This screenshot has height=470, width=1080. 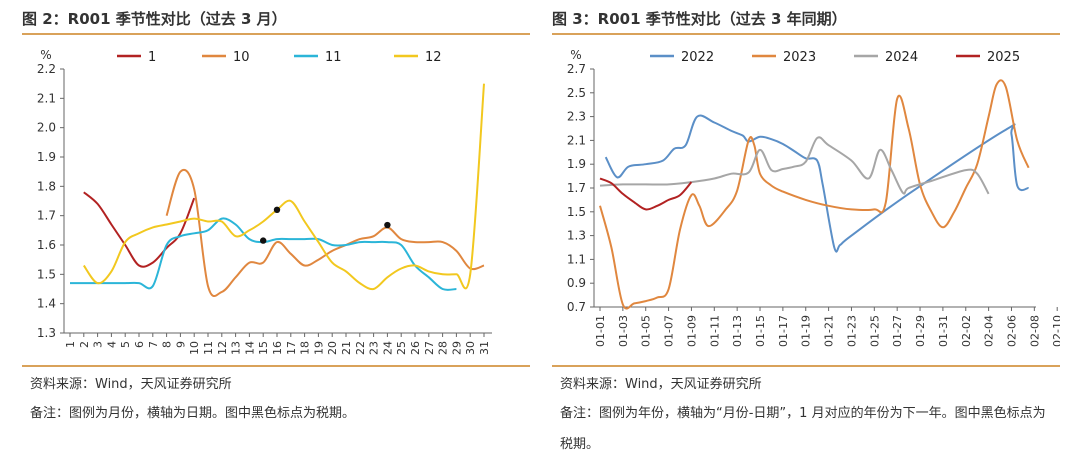 What do you see at coordinates (153, 344) in the screenshot?
I see `x-tick-label: 7` at bounding box center [153, 344].